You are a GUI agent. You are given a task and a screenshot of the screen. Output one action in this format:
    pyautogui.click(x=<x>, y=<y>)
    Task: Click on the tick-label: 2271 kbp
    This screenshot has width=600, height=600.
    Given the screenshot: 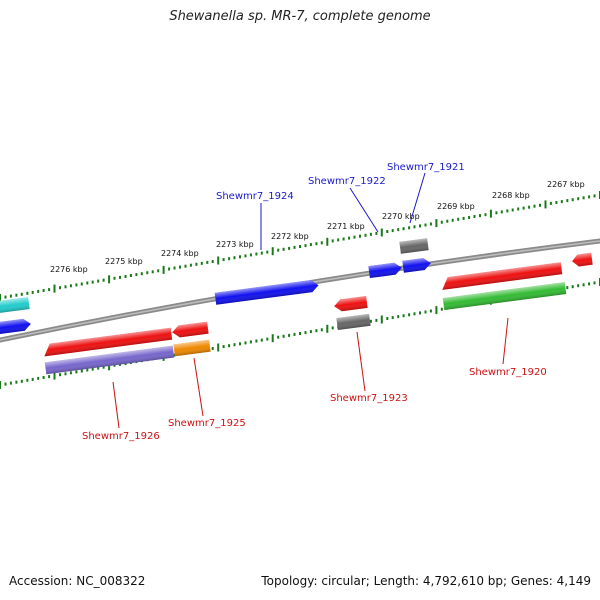 What is the action you would take?
    pyautogui.click(x=346, y=226)
    